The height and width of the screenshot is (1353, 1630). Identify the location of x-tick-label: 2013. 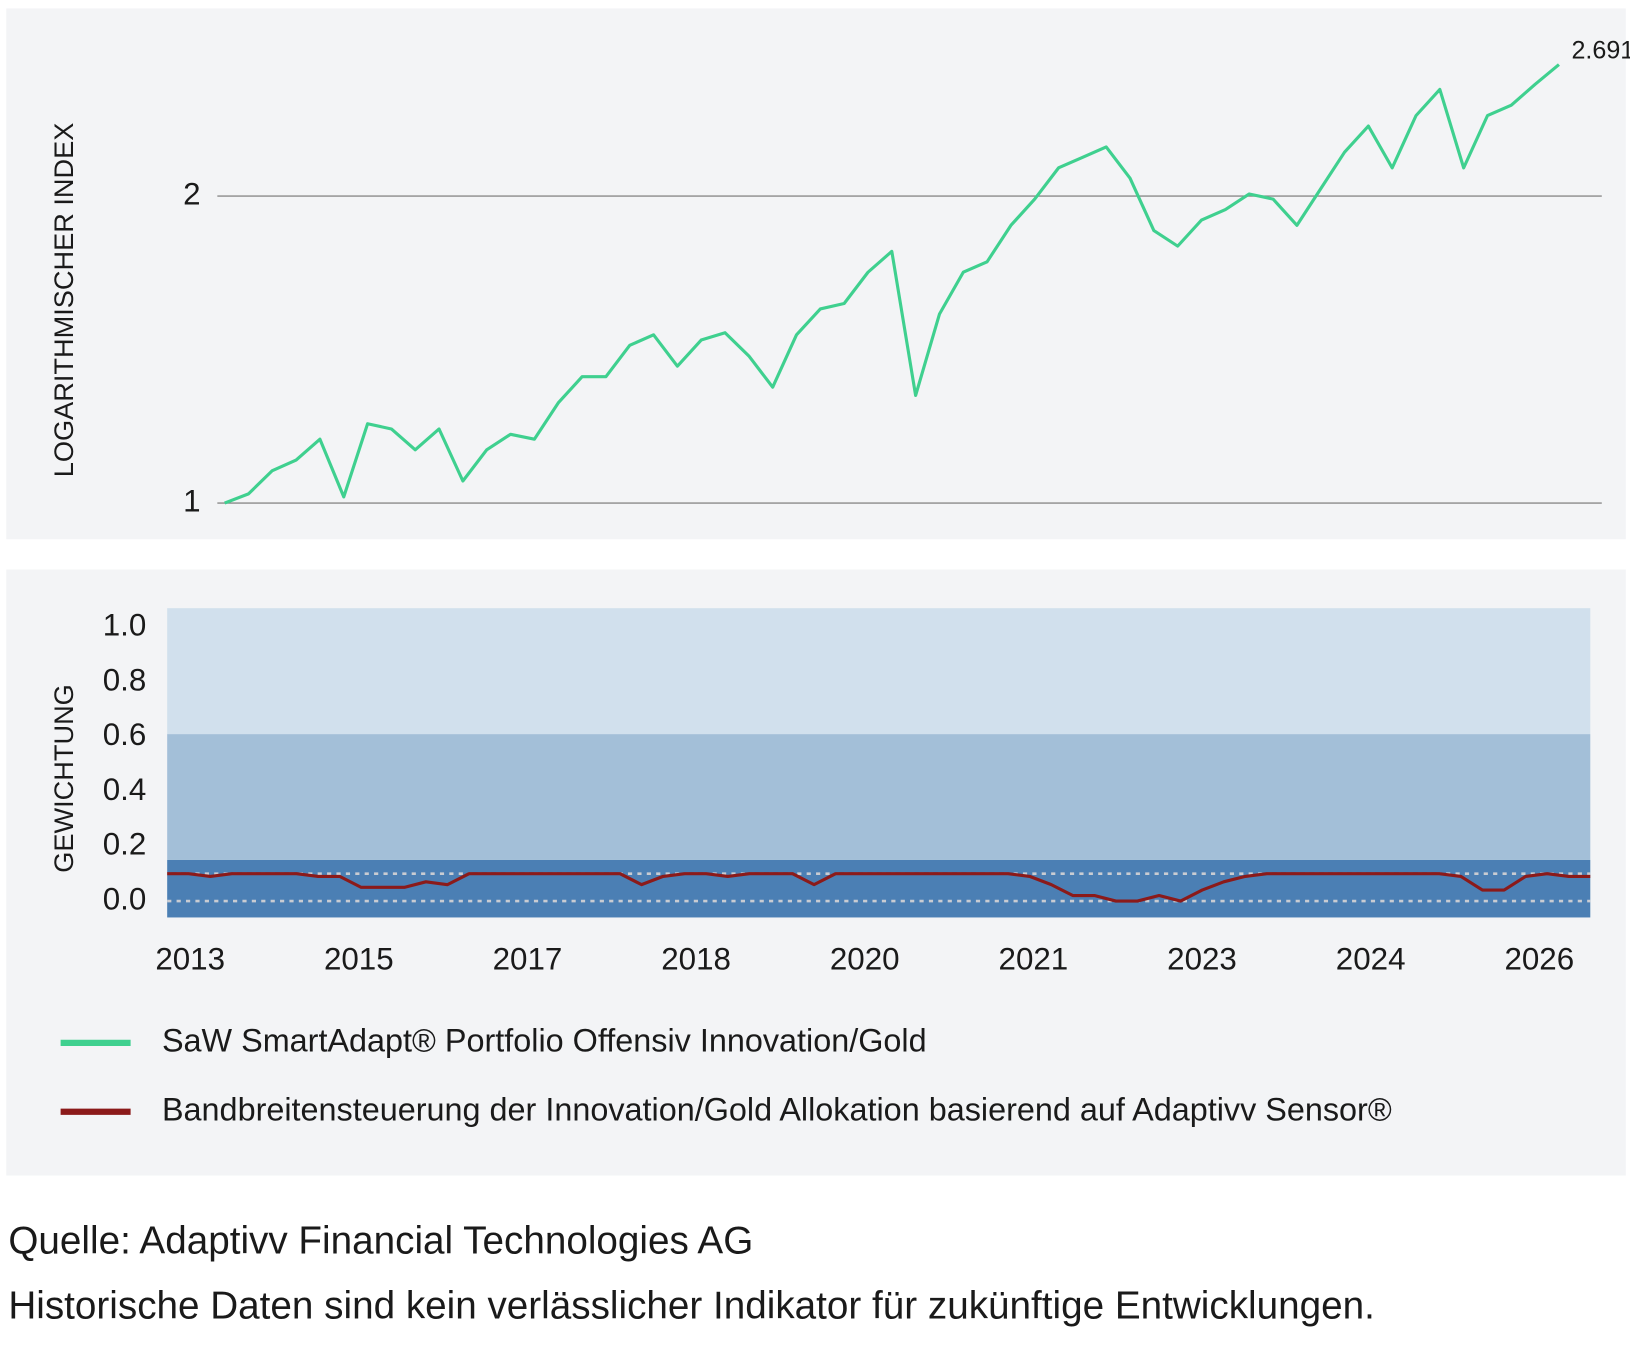
(190, 959).